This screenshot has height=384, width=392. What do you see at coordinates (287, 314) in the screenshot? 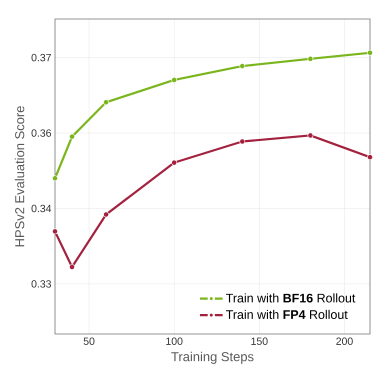
I see `legend-label: Train with FP4 Rollout` at bounding box center [287, 314].